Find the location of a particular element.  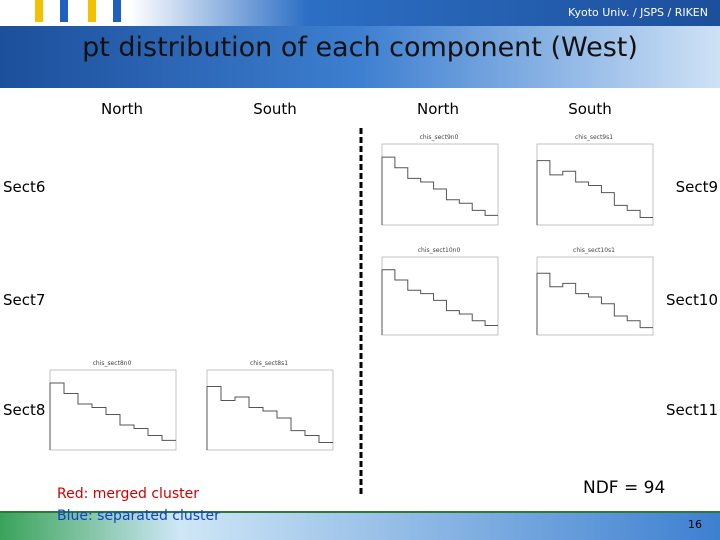

row-label: Sect7 is located at coordinates (24, 300).